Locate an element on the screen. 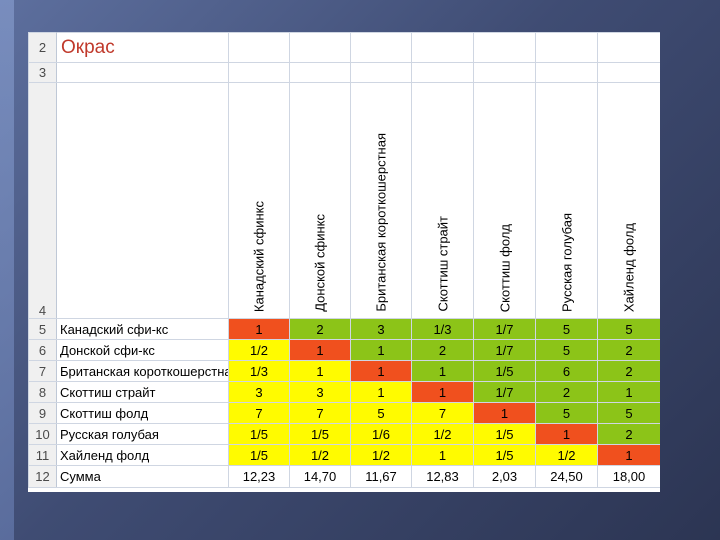 Image resolution: width=720 pixels, height=540 pixels. column-header-label: Британская короткошерстная is located at coordinates (381, 222).